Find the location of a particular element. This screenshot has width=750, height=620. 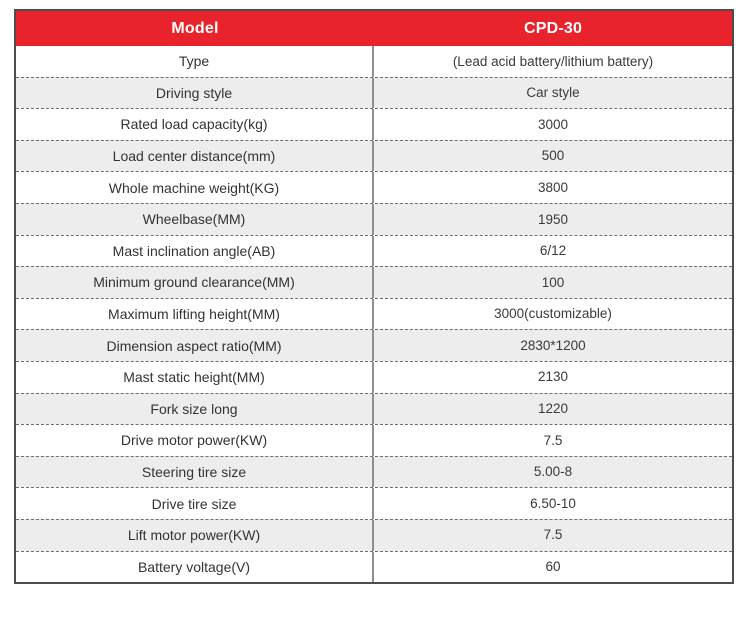

spec-value: 1950 is located at coordinates (553, 219).